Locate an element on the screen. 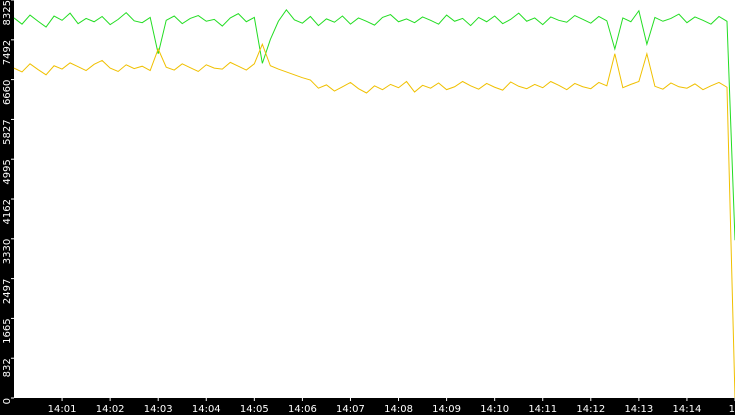 Image resolution: width=735 pixels, height=415 pixels. x-tick-label: 14:14 is located at coordinates (687, 409).